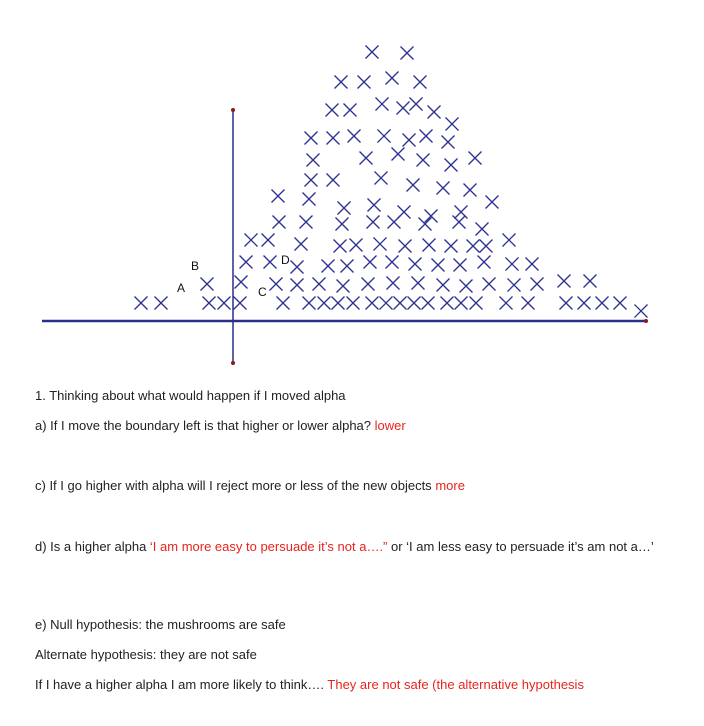 This screenshot has width=704, height=726. What do you see at coordinates (285, 260) in the screenshot?
I see `label-d: D` at bounding box center [285, 260].